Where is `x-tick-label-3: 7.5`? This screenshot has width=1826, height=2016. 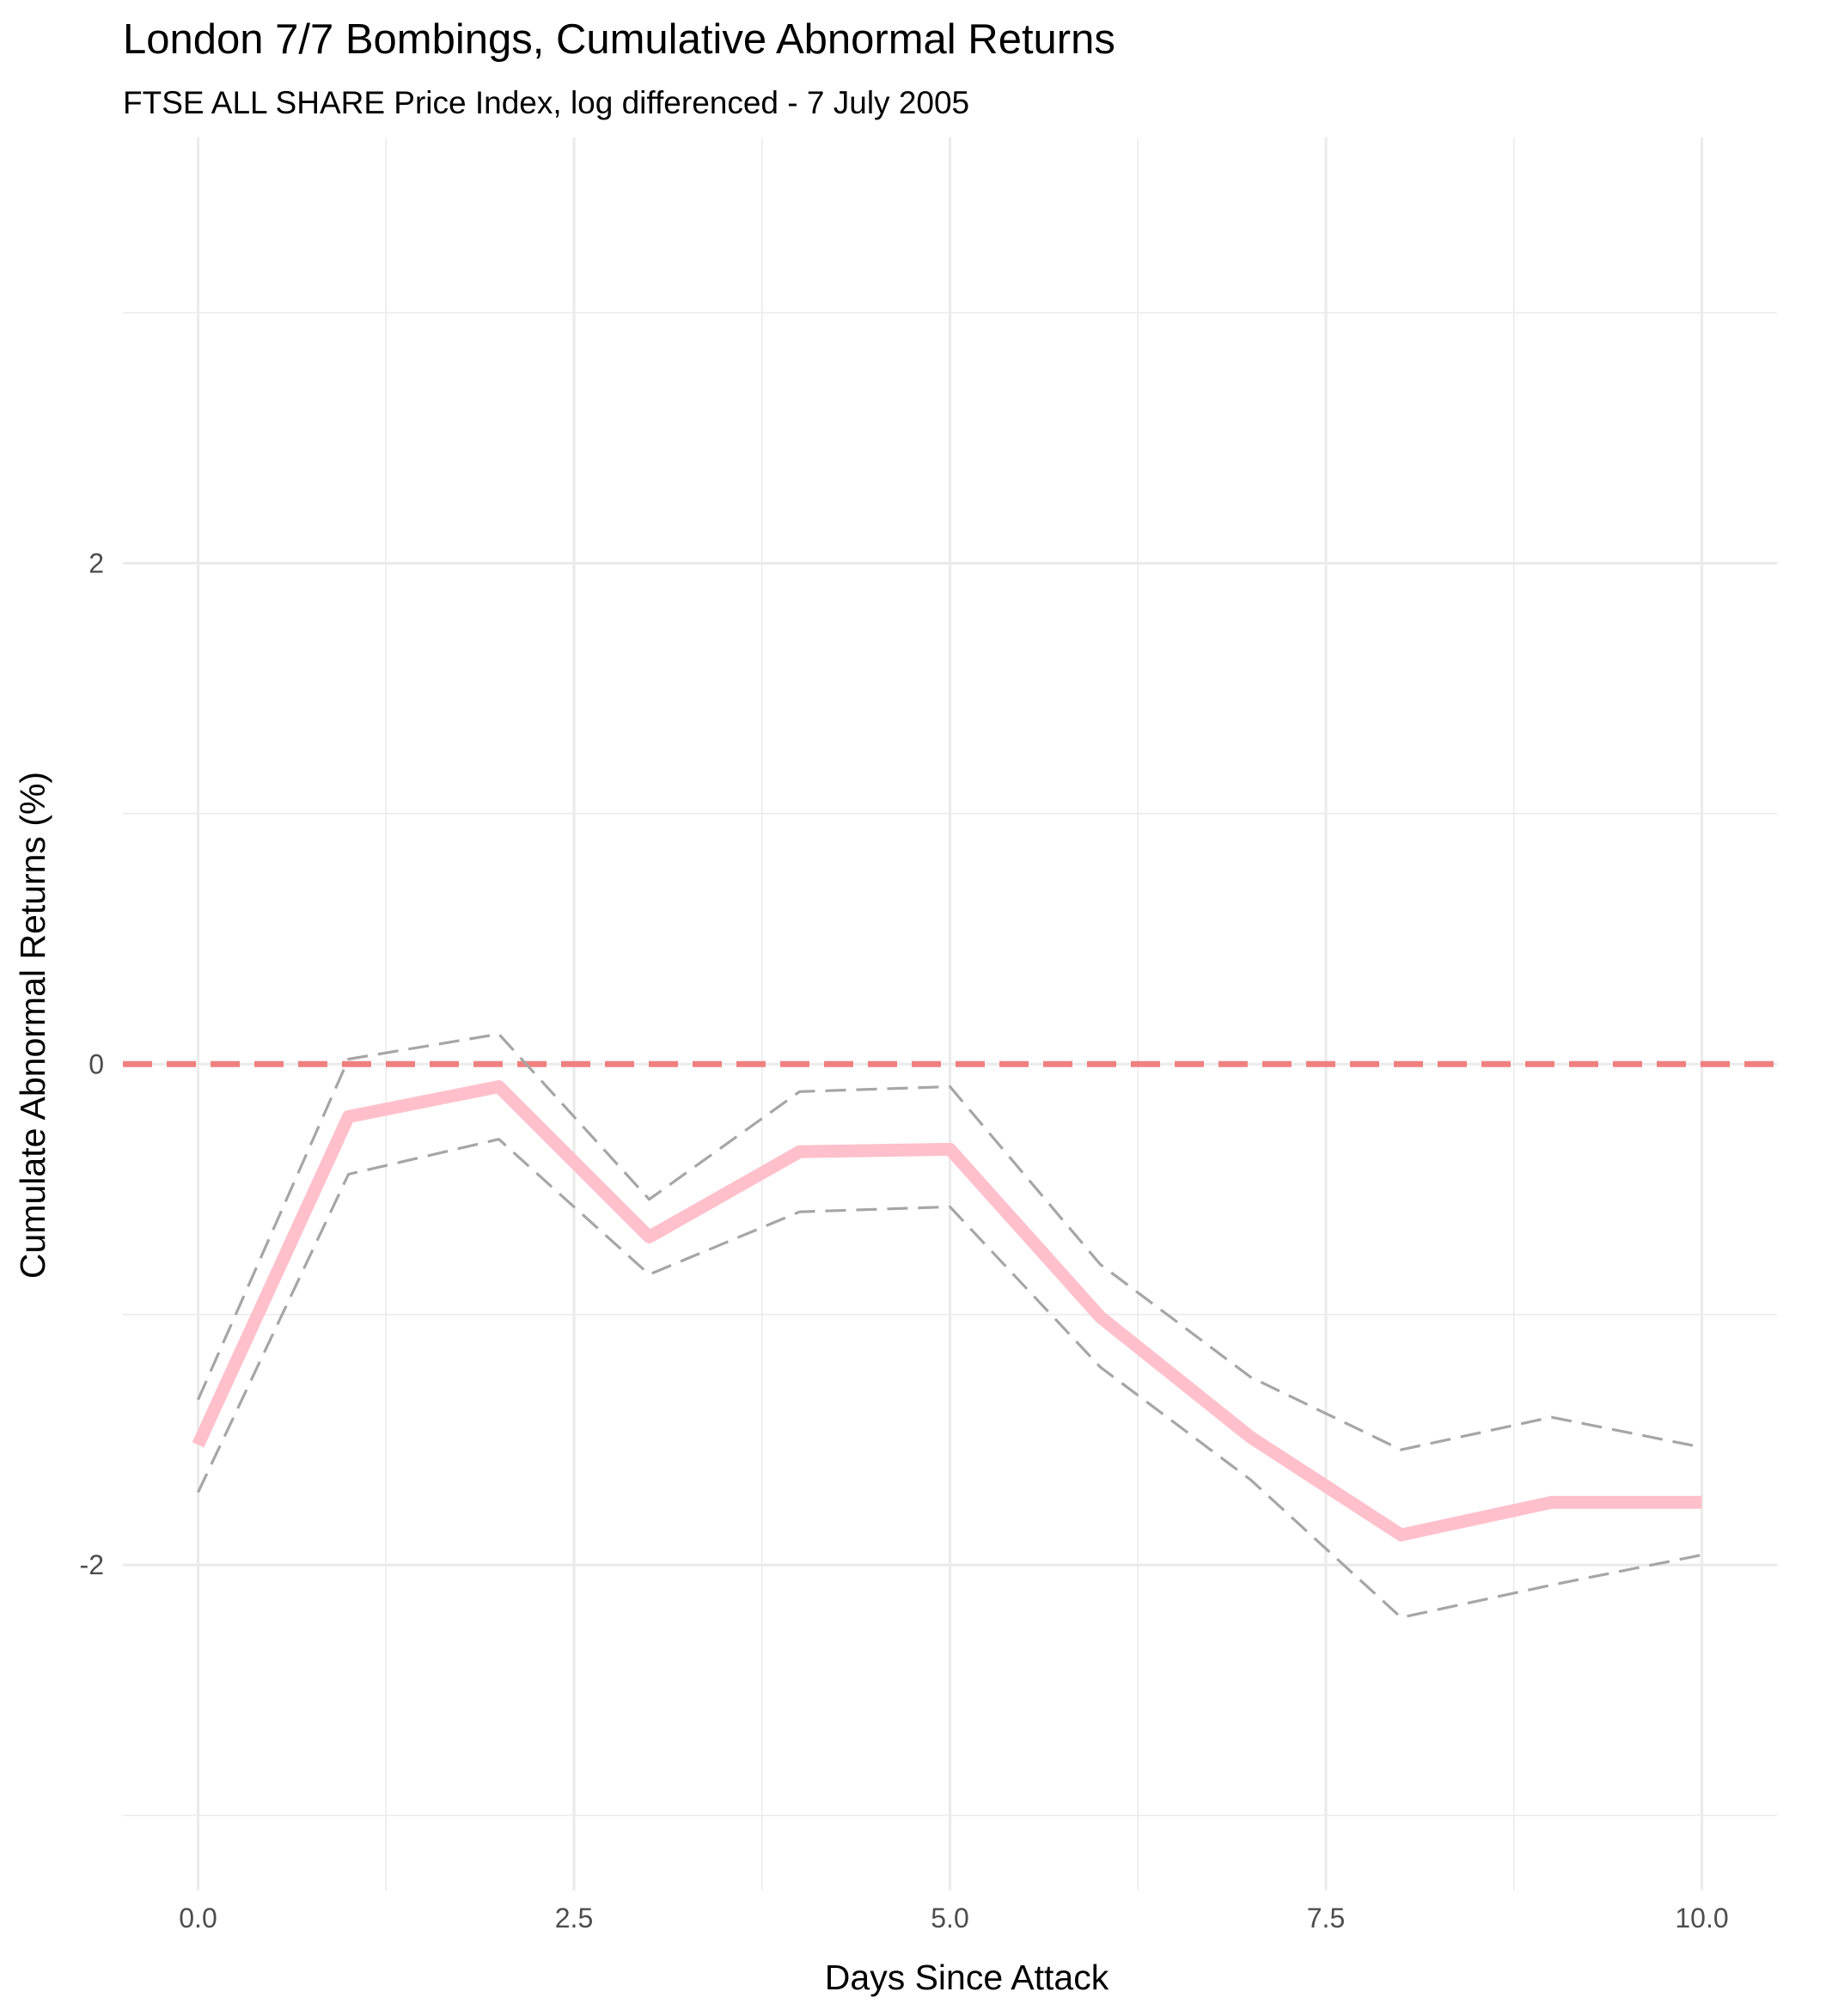
x-tick-label-3: 7.5 is located at coordinates (1326, 1919).